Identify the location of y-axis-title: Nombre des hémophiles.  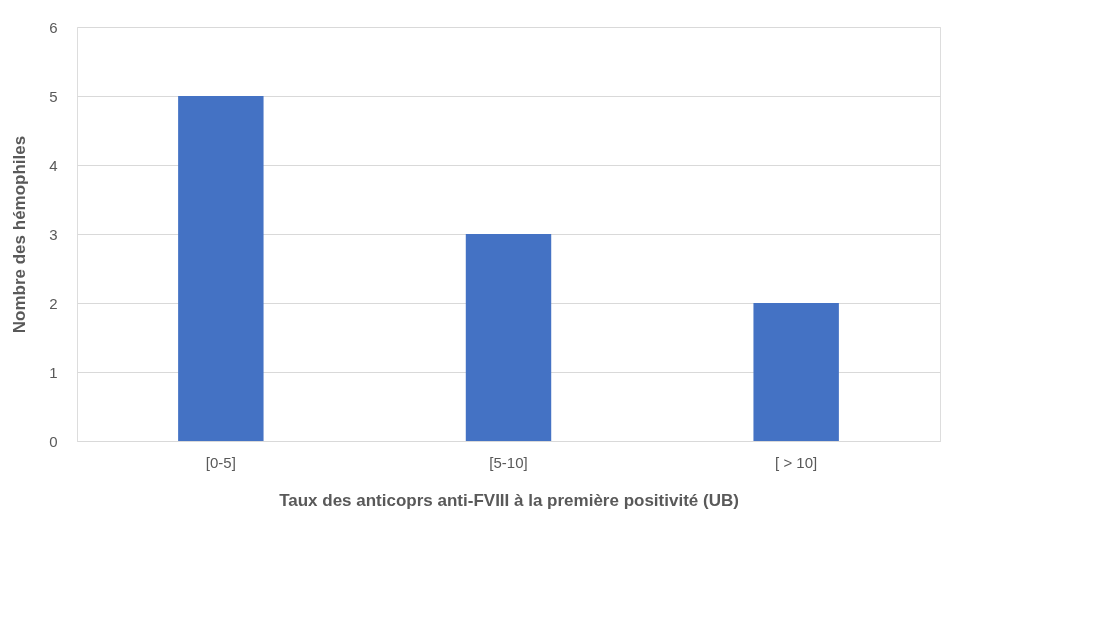
(20, 234).